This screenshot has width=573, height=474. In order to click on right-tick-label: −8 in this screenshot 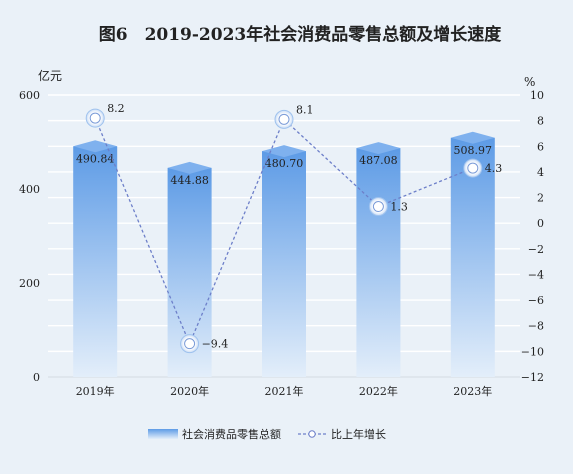, I will do `click(536, 326)`.